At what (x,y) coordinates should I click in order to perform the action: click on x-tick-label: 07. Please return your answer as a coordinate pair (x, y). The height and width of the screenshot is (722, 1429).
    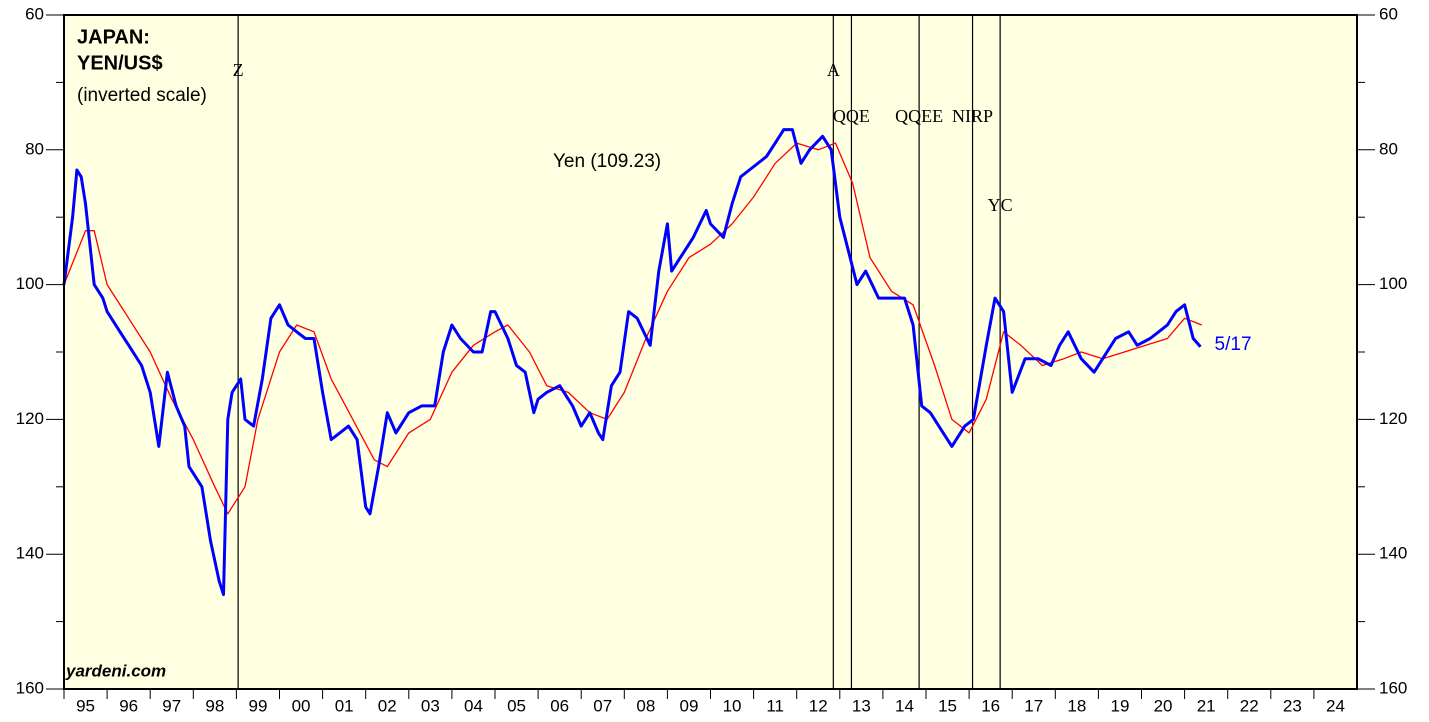
    Looking at the image, I should click on (602, 705).